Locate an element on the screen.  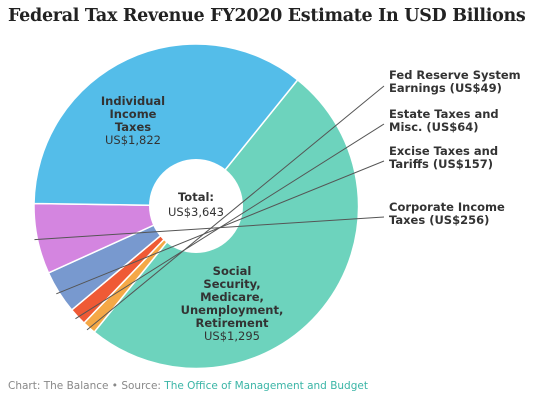
slice-value-individual-income-taxes: US$1,822 is located at coordinates (133, 140).